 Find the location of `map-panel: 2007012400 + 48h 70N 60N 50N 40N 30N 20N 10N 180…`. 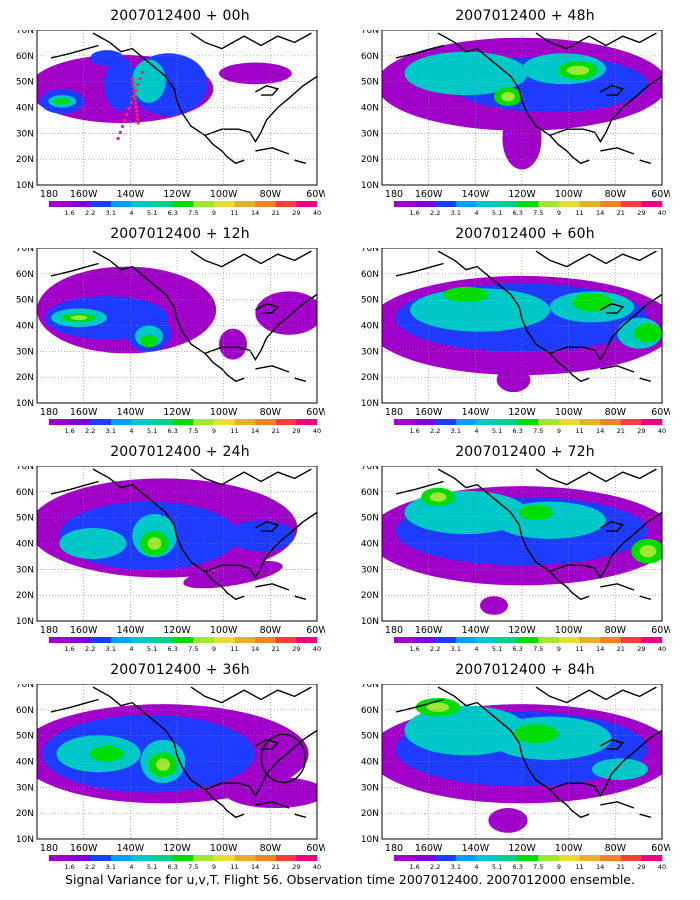

map-panel: 2007012400 + 48h 70N 60N 50N 40N 30N 20N 10N 180… is located at coordinates (515, 113).